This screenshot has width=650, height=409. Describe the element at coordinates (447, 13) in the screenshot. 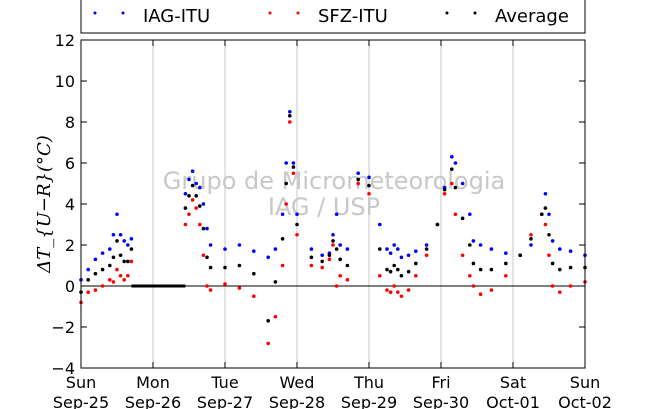

I see `legend-marker-2-a` at that location.